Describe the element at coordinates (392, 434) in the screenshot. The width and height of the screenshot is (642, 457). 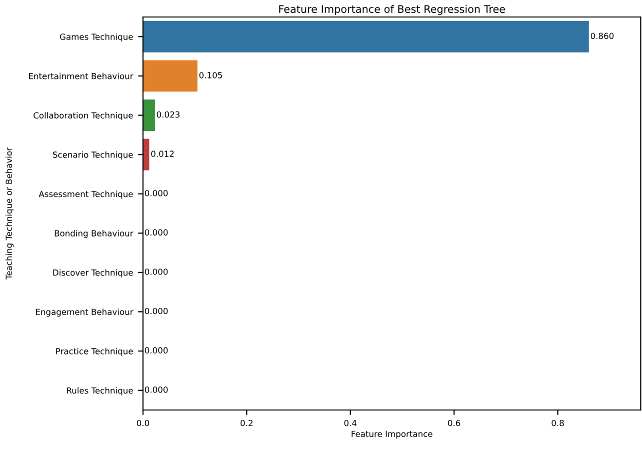
I see `x-axis-title: Feature Importance` at that location.